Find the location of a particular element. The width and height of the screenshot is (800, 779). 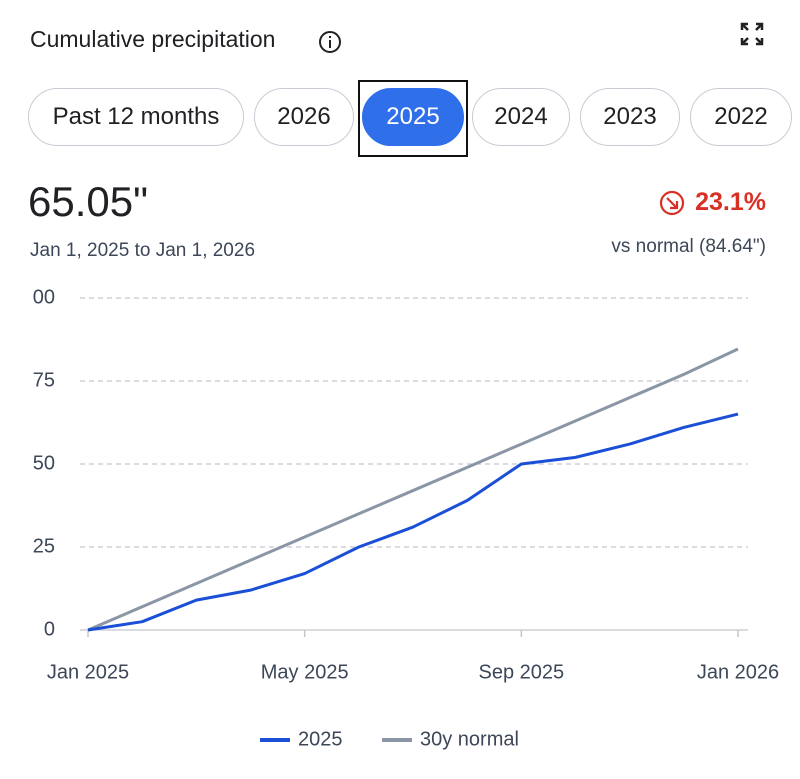

legend-item: 30y normal is located at coordinates (450, 739).